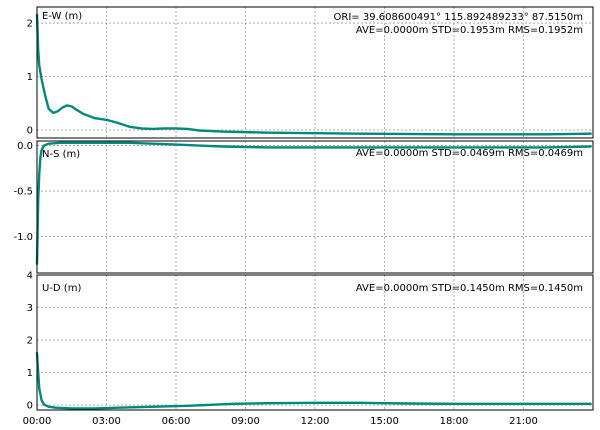 The image size is (600, 430). Describe the element at coordinates (469, 30) in the screenshot. I see `ew-stats-text: AVE=0.0000m STD=0.1953m RMS=0.1952m` at that location.